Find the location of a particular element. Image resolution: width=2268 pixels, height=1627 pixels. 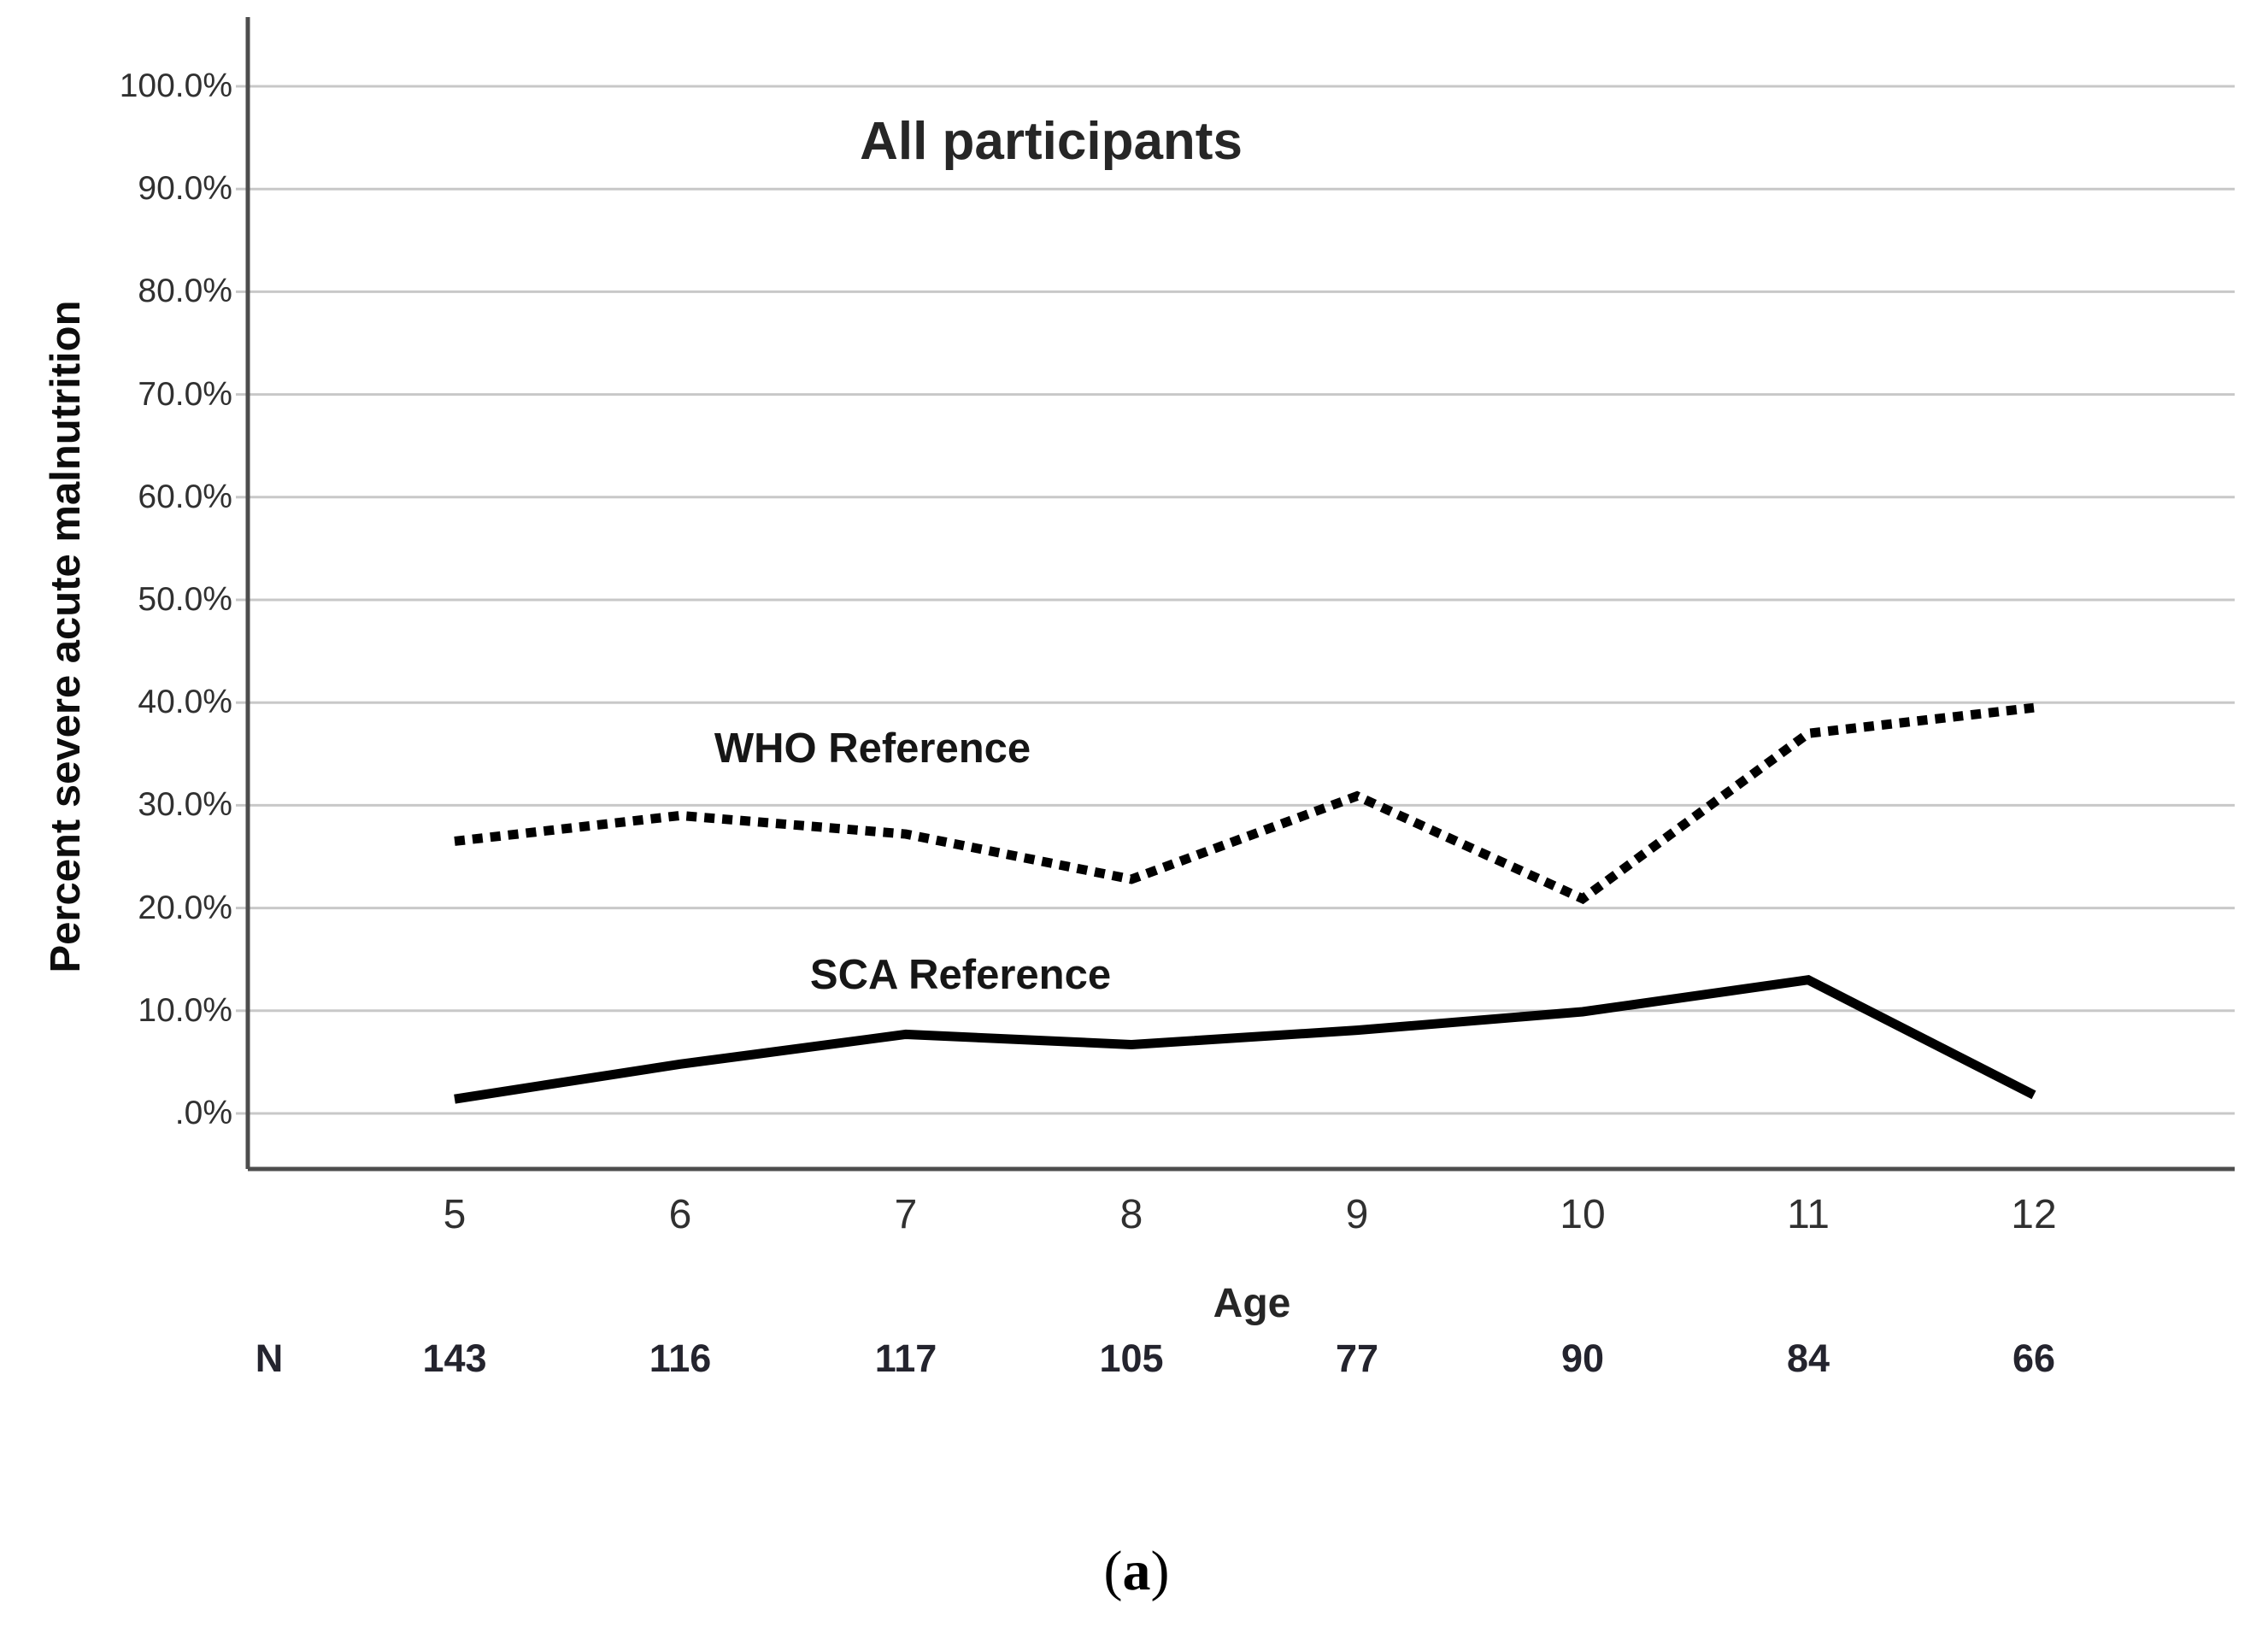

y-tick-label: 70.0% is located at coordinates (185, 394).